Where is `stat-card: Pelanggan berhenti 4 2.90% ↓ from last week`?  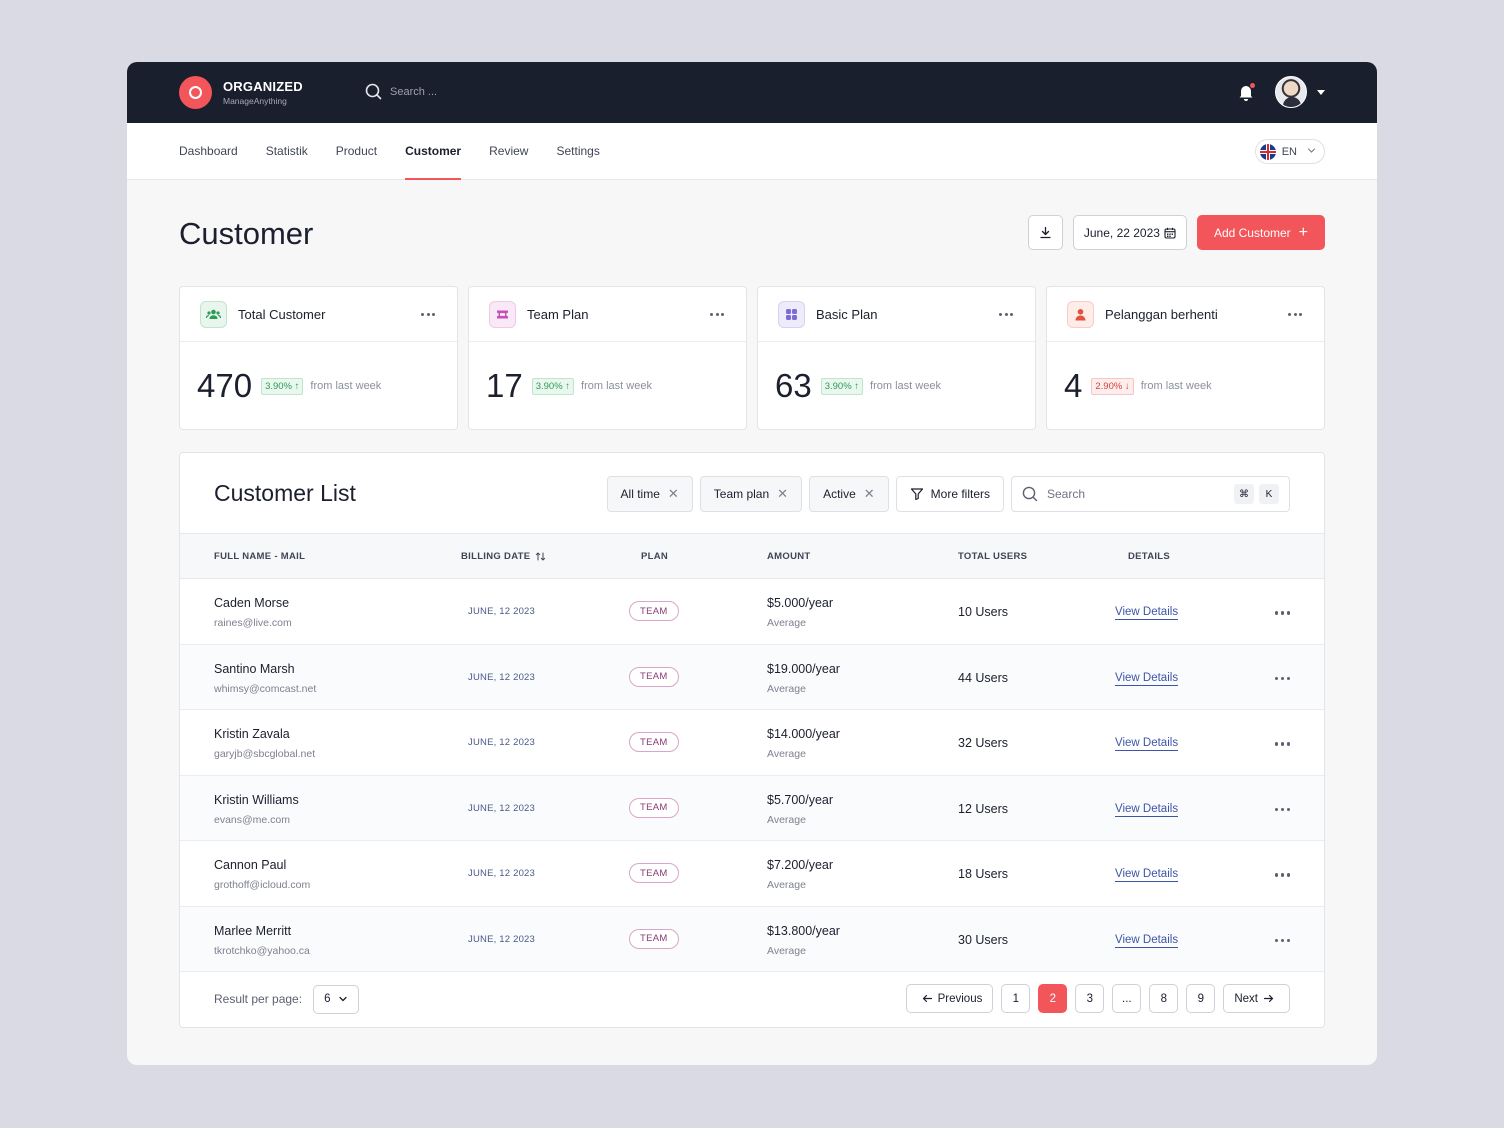
stat-card: Pelanggan berhenti 4 2.90% ↓ from last week is located at coordinates (1185, 358).